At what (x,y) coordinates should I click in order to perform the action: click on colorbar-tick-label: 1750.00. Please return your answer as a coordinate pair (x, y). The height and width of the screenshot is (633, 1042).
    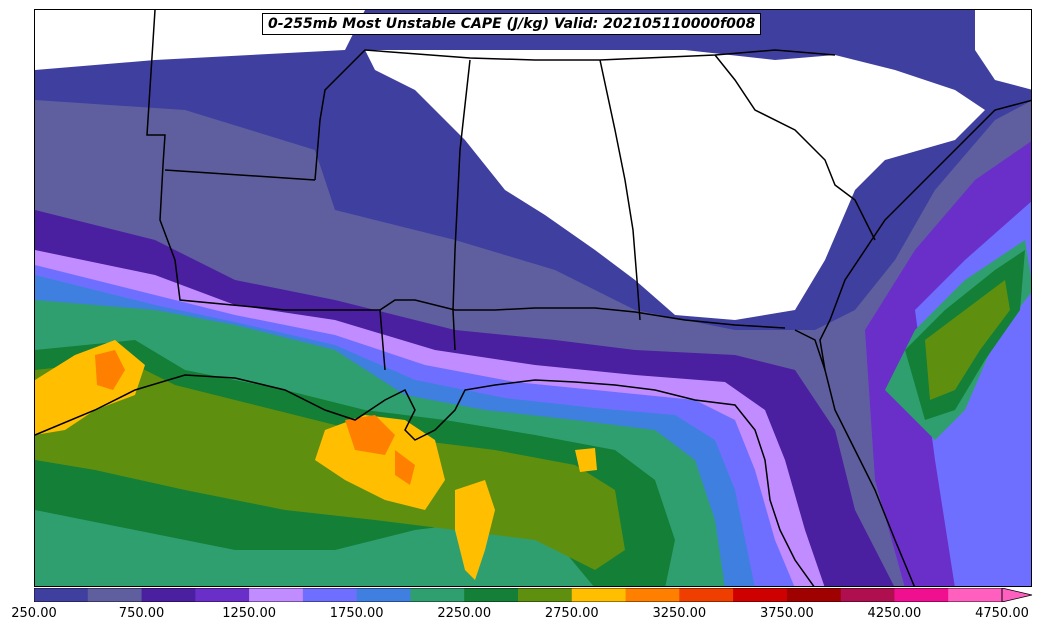
    Looking at the image, I should click on (356, 613).